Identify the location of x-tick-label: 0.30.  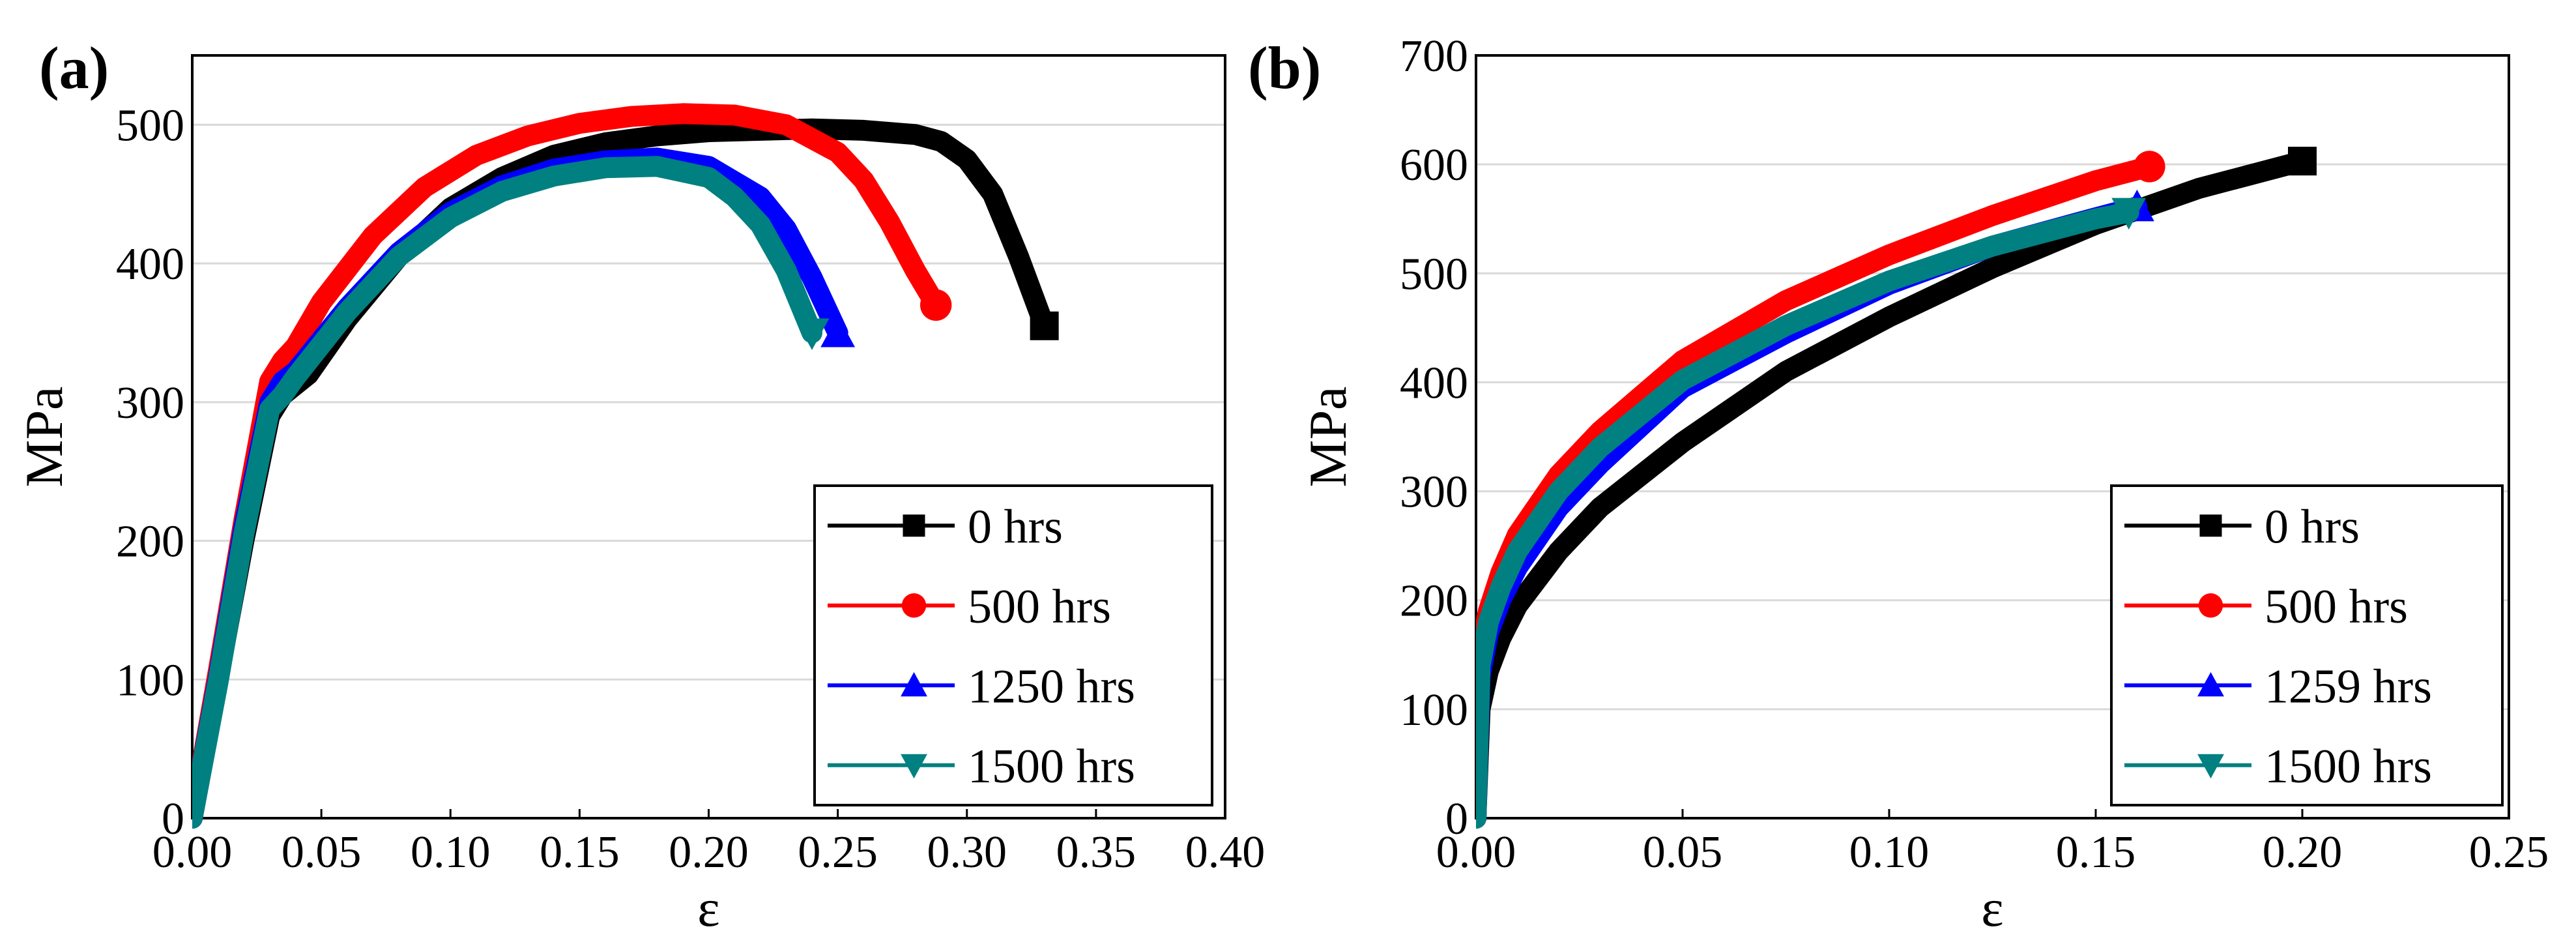
(967, 852).